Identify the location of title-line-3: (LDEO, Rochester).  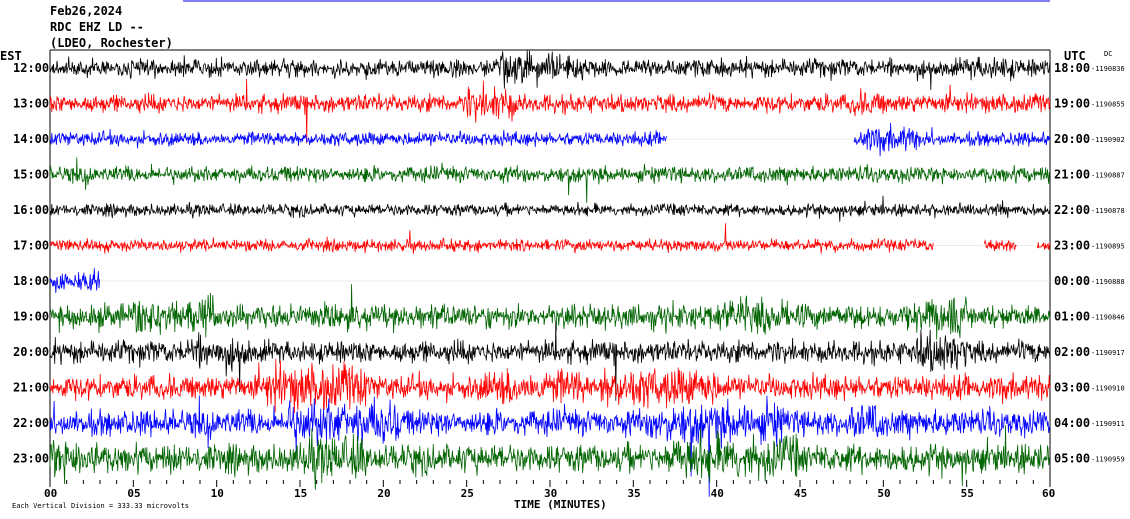
(111, 43).